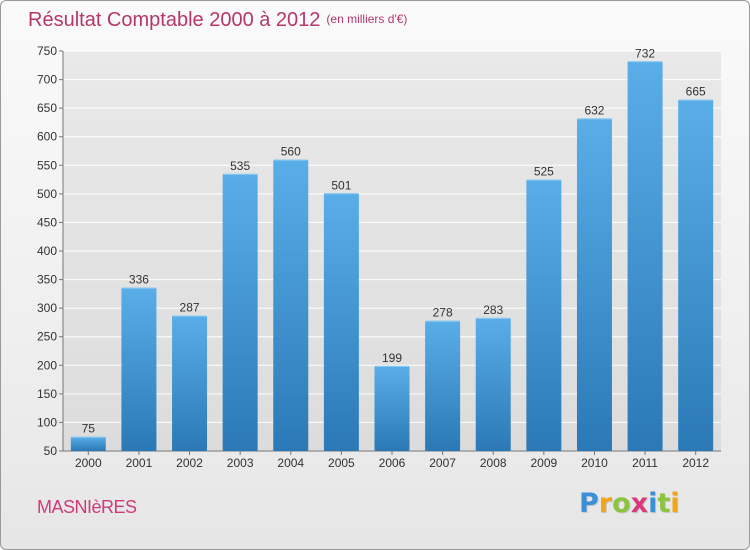 Image resolution: width=750 pixels, height=550 pixels. Describe the element at coordinates (589, 503) in the screenshot. I see `logo-letter: P` at that location.